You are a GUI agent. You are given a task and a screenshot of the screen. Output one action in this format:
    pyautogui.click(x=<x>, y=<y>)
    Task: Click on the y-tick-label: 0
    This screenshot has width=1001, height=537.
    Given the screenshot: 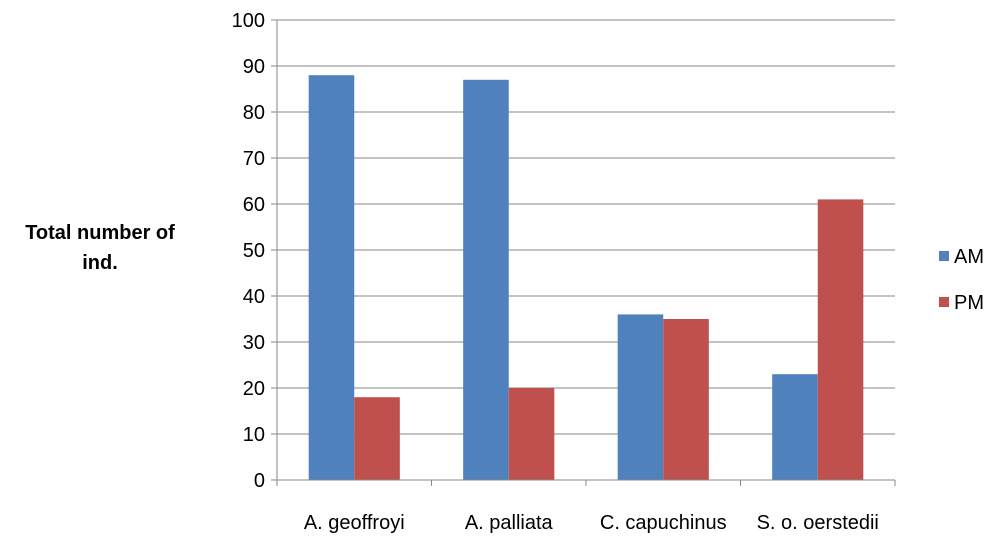 What is the action you would take?
    pyautogui.click(x=259, y=481)
    